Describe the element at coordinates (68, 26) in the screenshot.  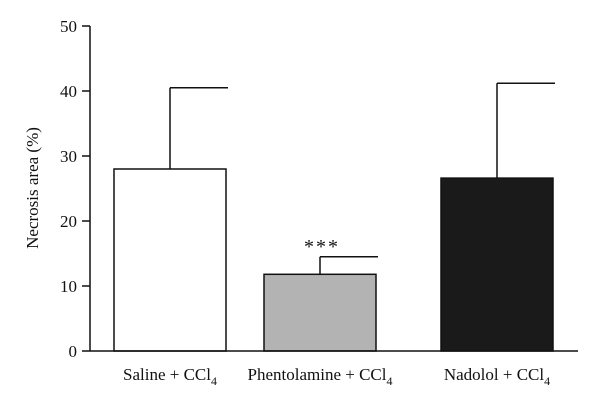
I see `y-tick-label: 50` at that location.